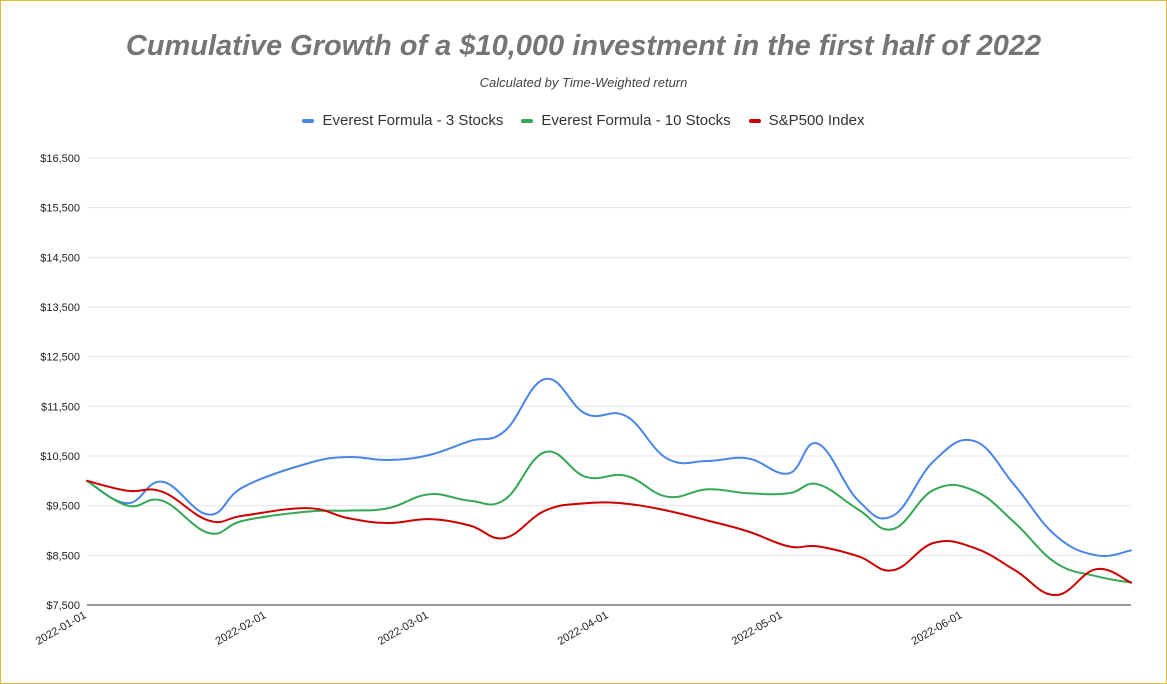 The image size is (1167, 684). What do you see at coordinates (60, 258) in the screenshot?
I see `y-tick-label: $14,500` at bounding box center [60, 258].